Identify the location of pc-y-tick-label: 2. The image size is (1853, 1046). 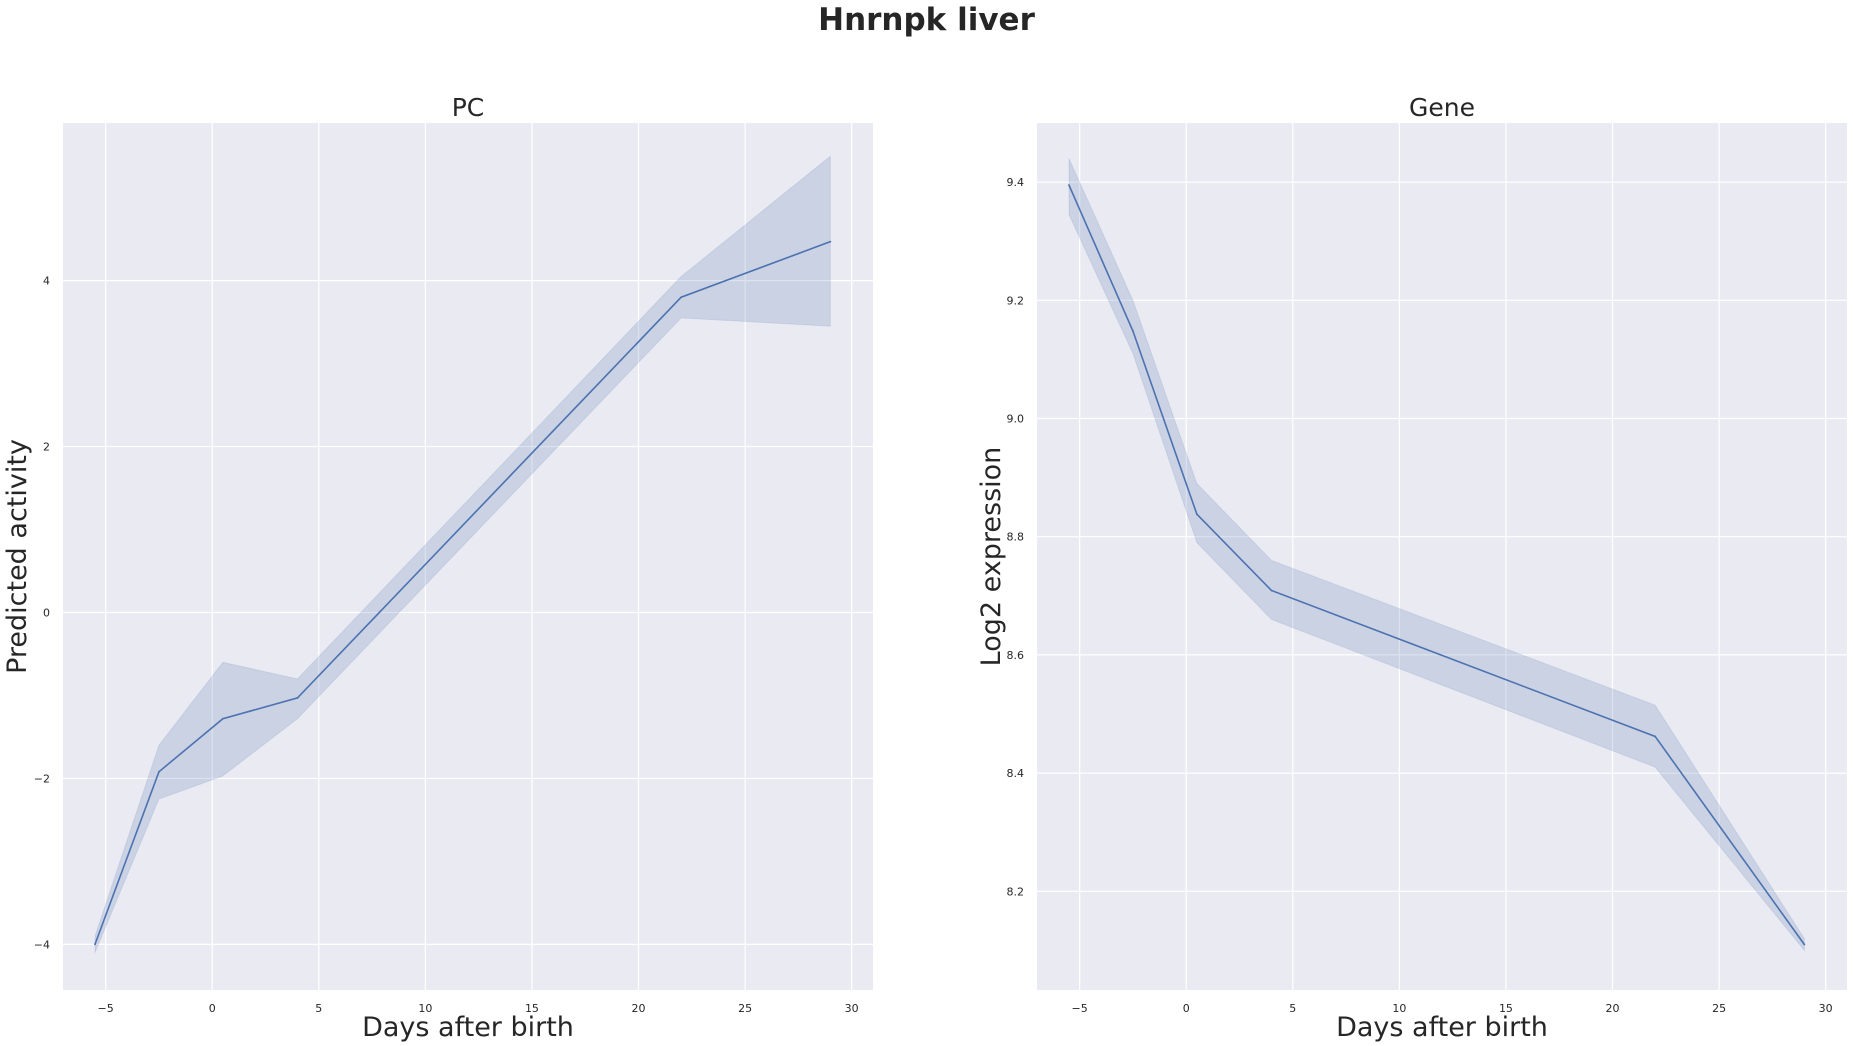
(46, 447).